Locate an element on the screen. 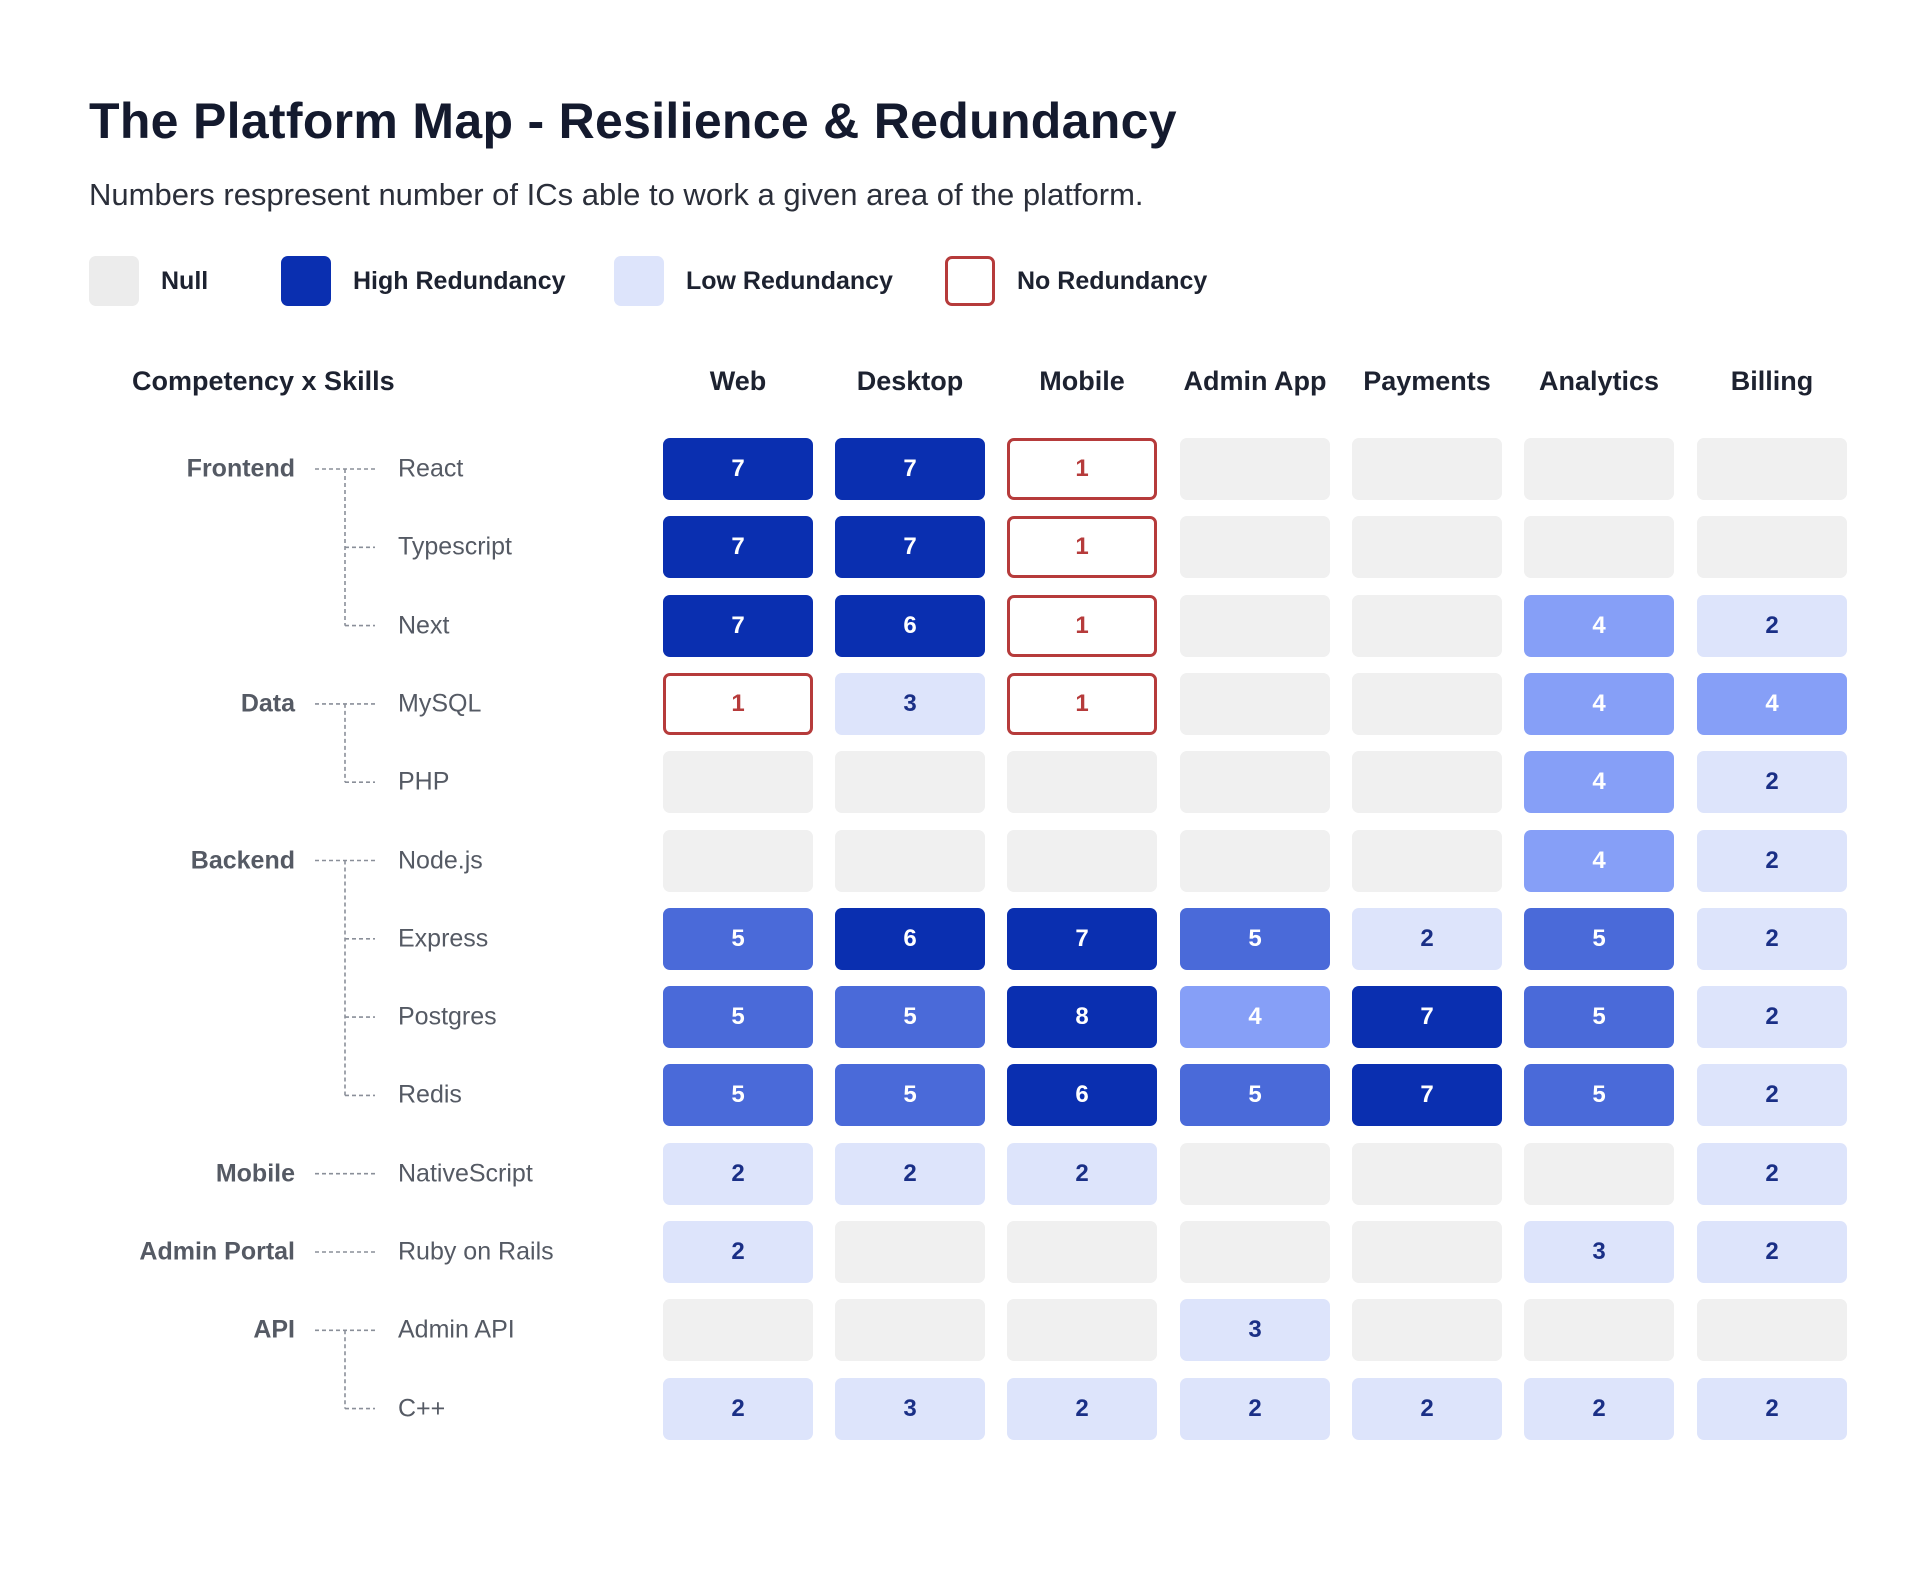 This screenshot has width=1920, height=1576. column-header: Payments is located at coordinates (1427, 381).